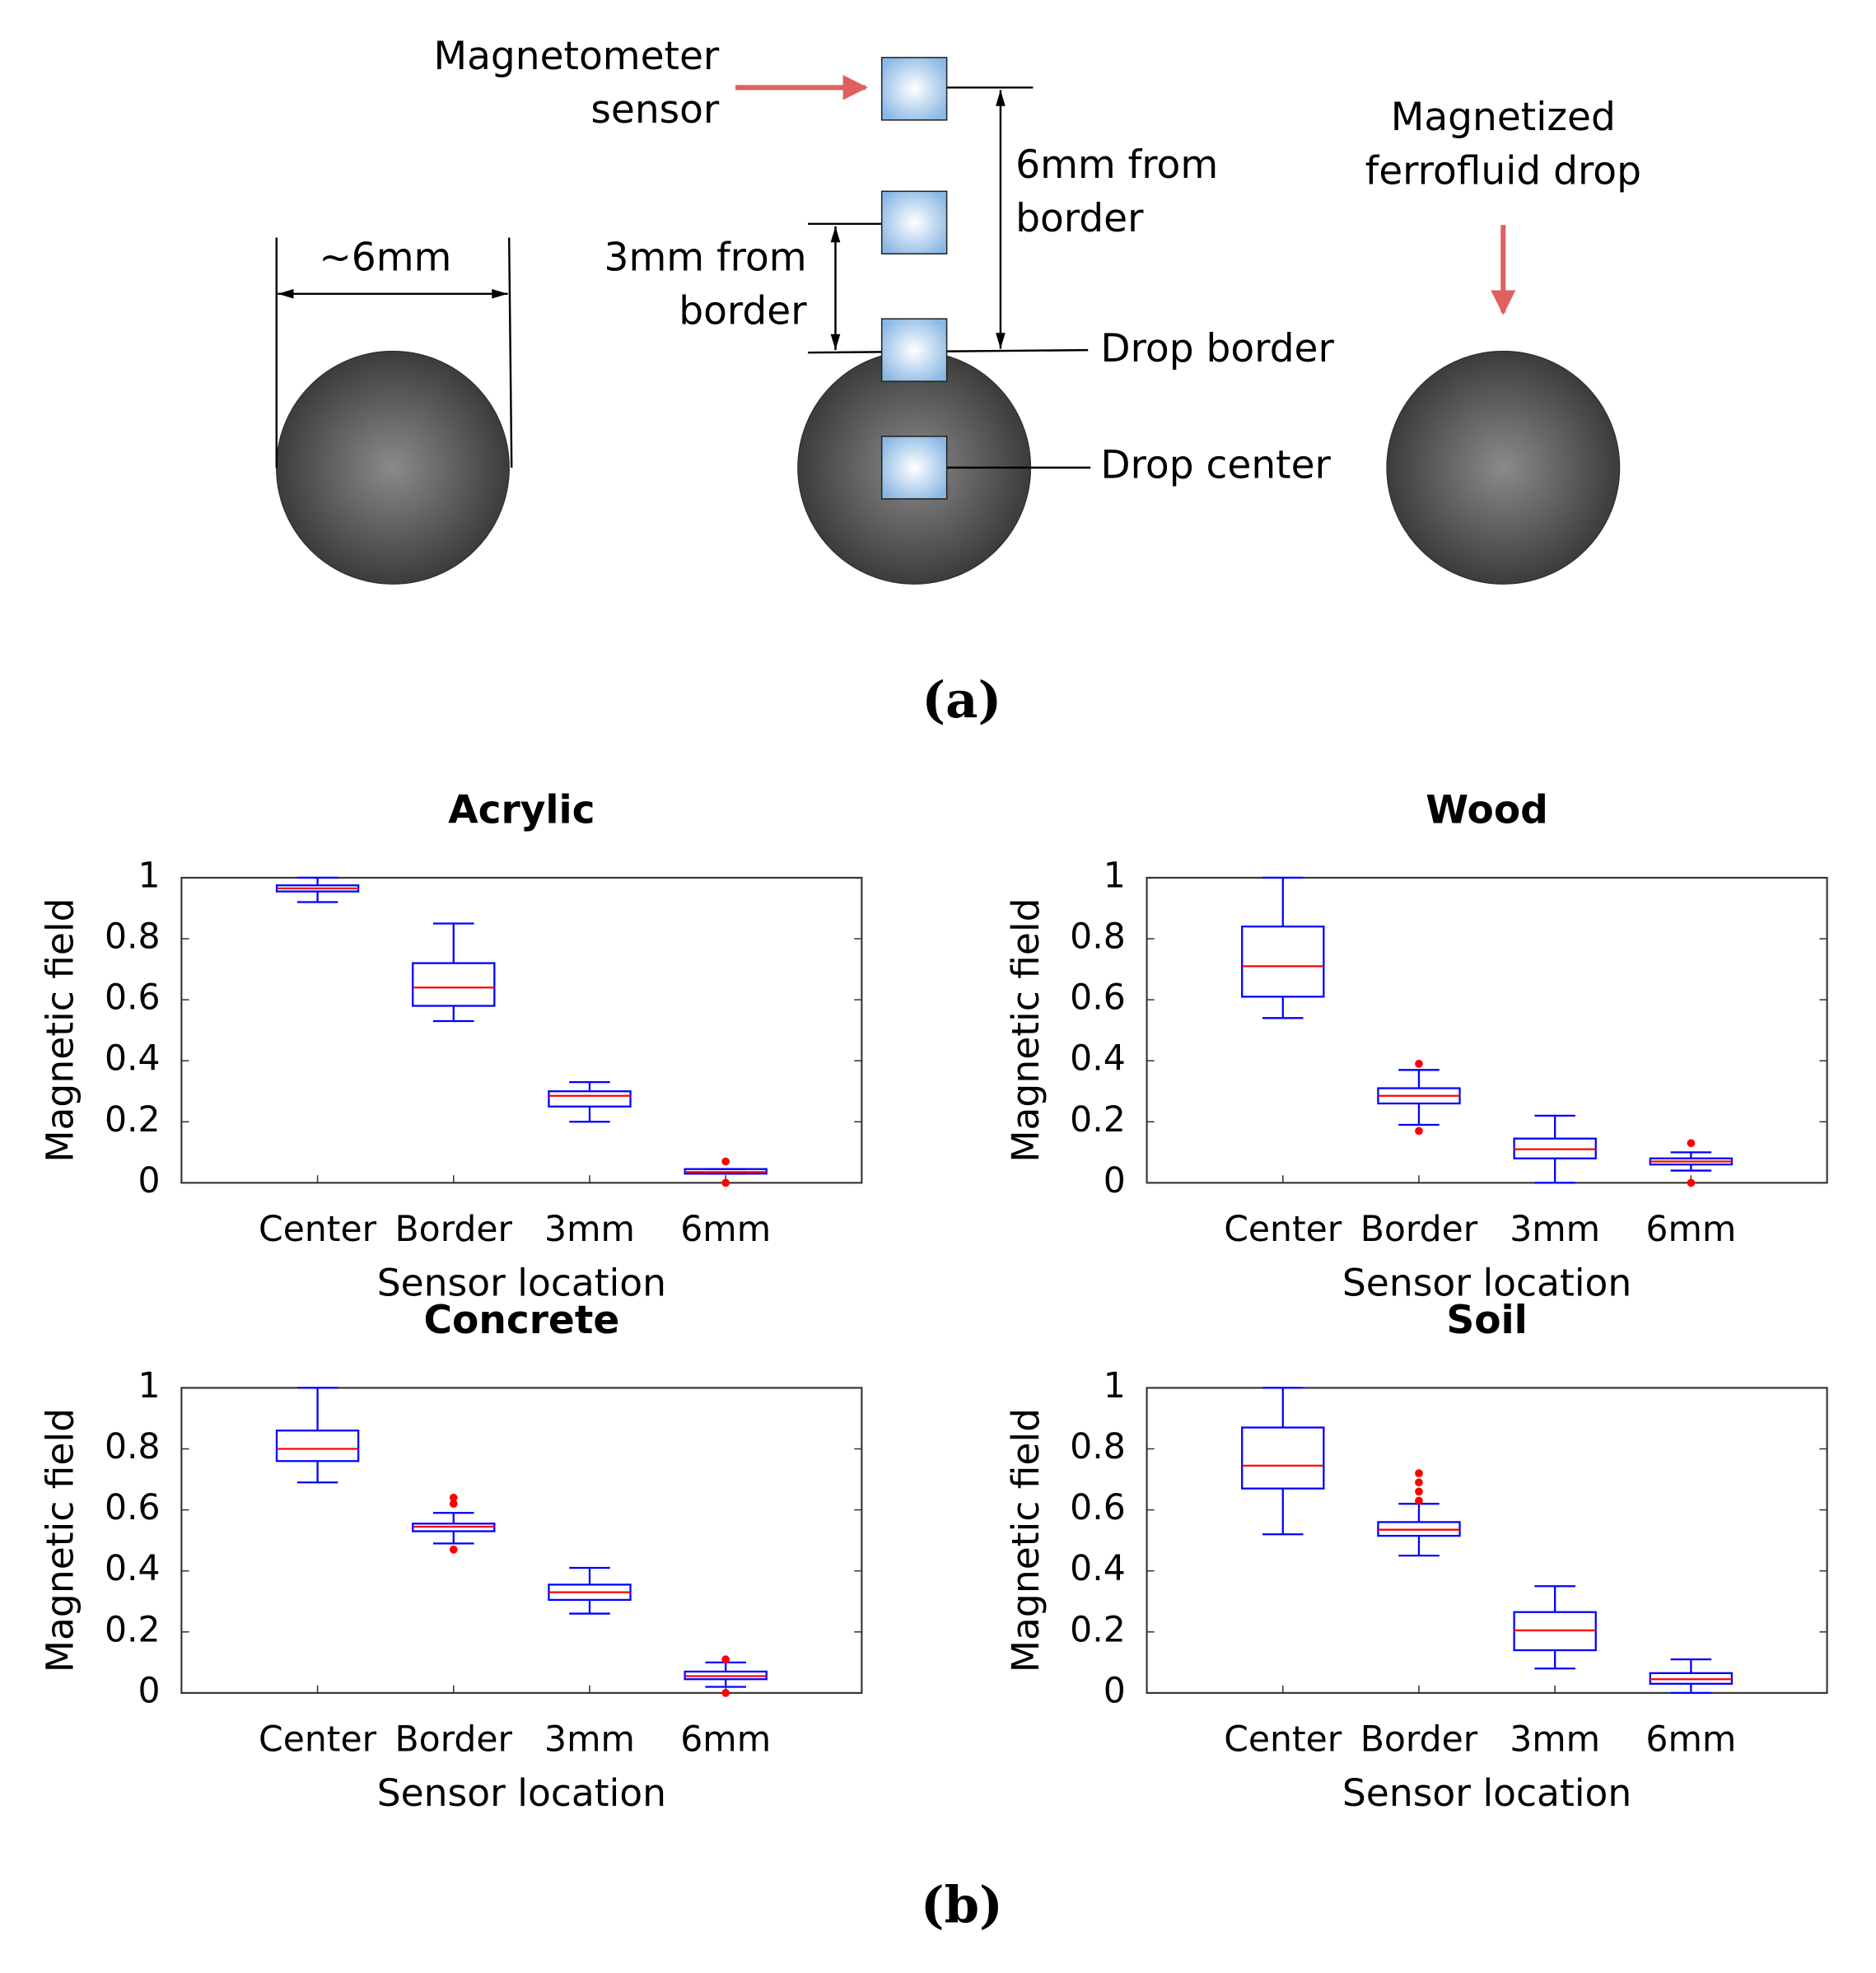  What do you see at coordinates (1217, 348) in the screenshot?
I see `position-label: Drop border` at bounding box center [1217, 348].